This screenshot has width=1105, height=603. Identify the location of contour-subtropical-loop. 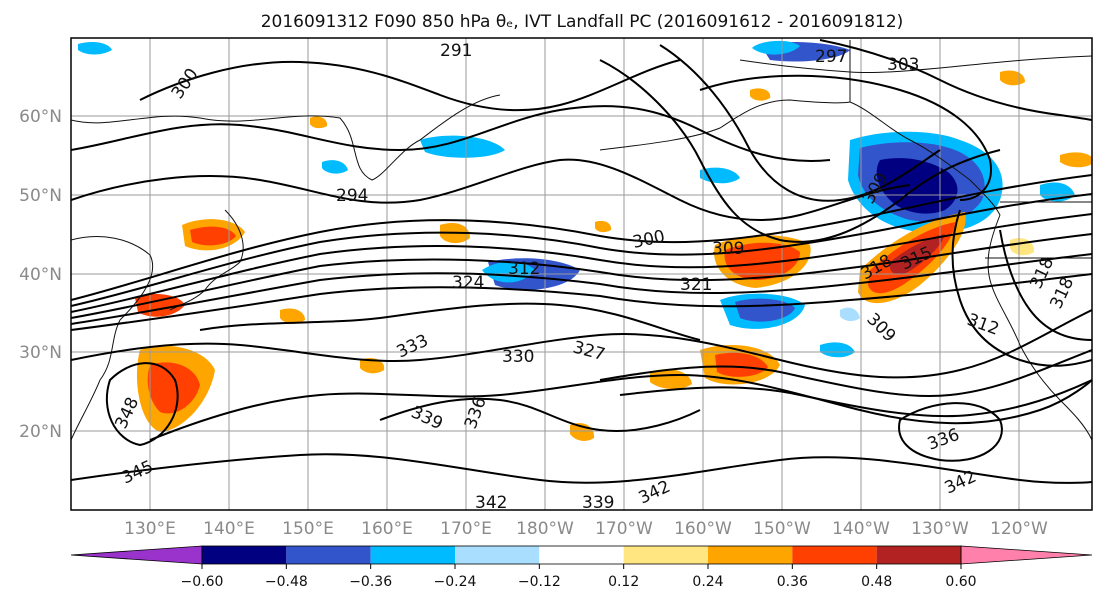
(950, 432).